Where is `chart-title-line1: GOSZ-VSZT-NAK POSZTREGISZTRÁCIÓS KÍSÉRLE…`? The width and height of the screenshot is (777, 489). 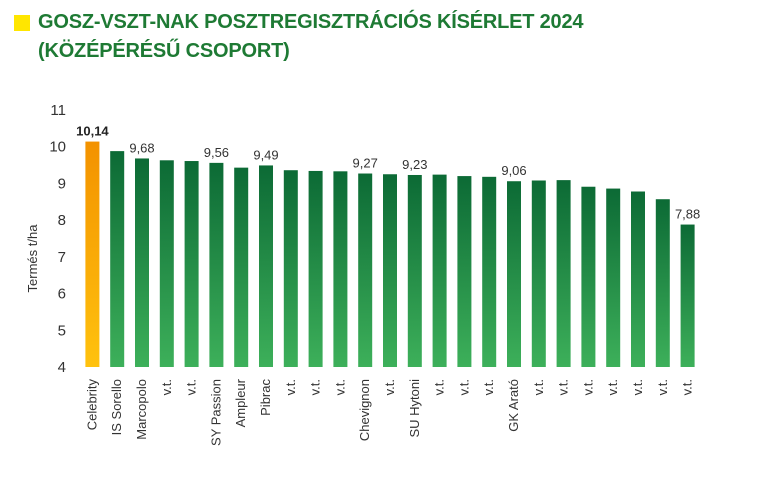
chart-title-line1: GOSZ-VSZT-NAK POSZTREGISZTRÁCIÓS KÍSÉRLE… is located at coordinates (311, 22).